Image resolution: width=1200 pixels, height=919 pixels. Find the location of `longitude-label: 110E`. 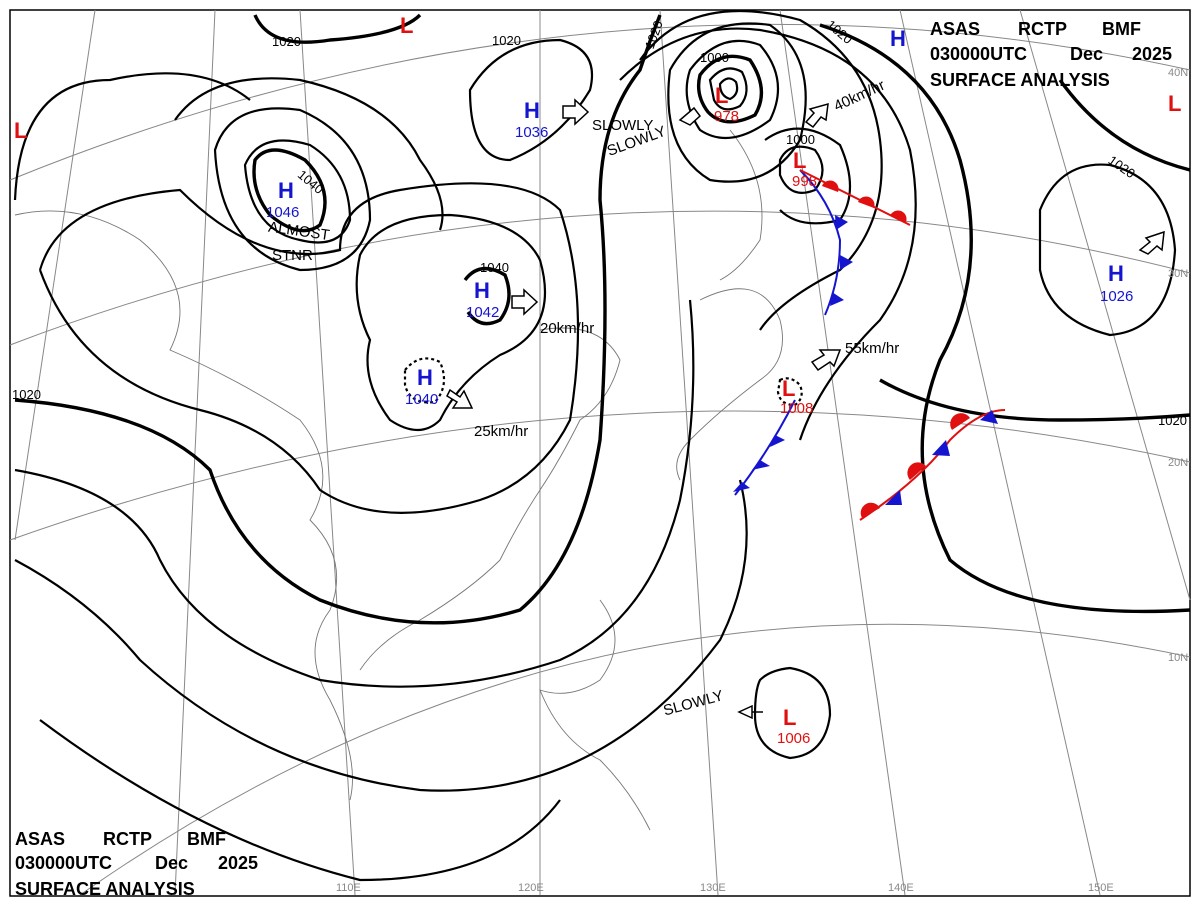

longitude-label: 110E is located at coordinates (348, 888).